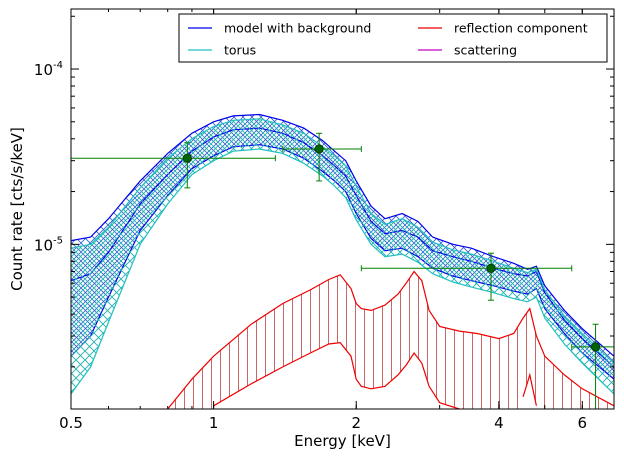 This screenshot has height=459, width=624. I want to click on legend-entry-scattering: scattering, so click(467, 50).